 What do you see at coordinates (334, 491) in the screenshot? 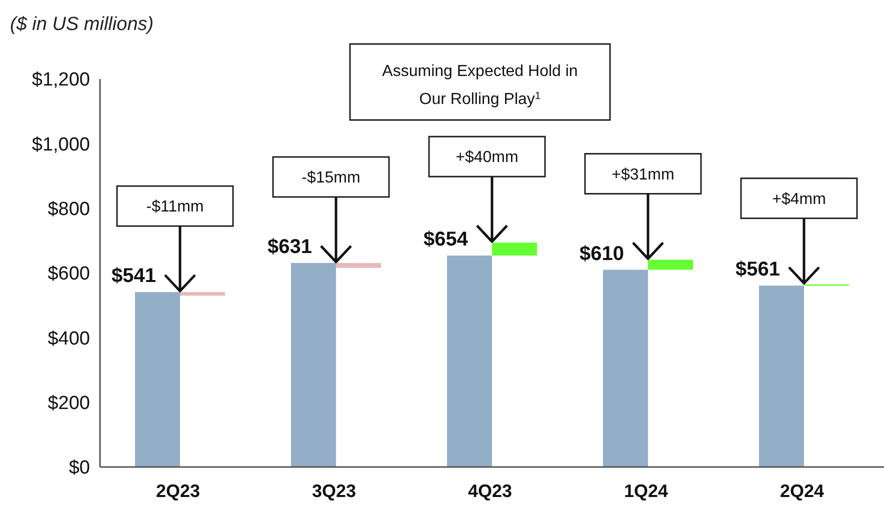
I see `x-tick-label: 3Q23` at bounding box center [334, 491].